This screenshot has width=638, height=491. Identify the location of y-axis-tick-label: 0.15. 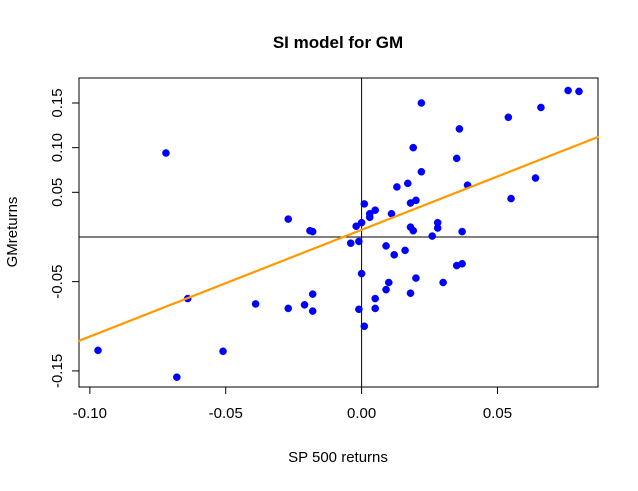
(57, 102).